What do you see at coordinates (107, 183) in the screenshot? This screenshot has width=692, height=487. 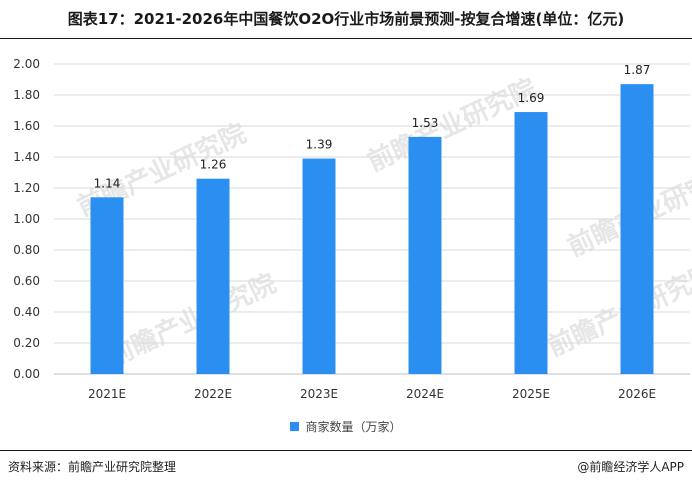 I see `data-label: 1.14` at bounding box center [107, 183].